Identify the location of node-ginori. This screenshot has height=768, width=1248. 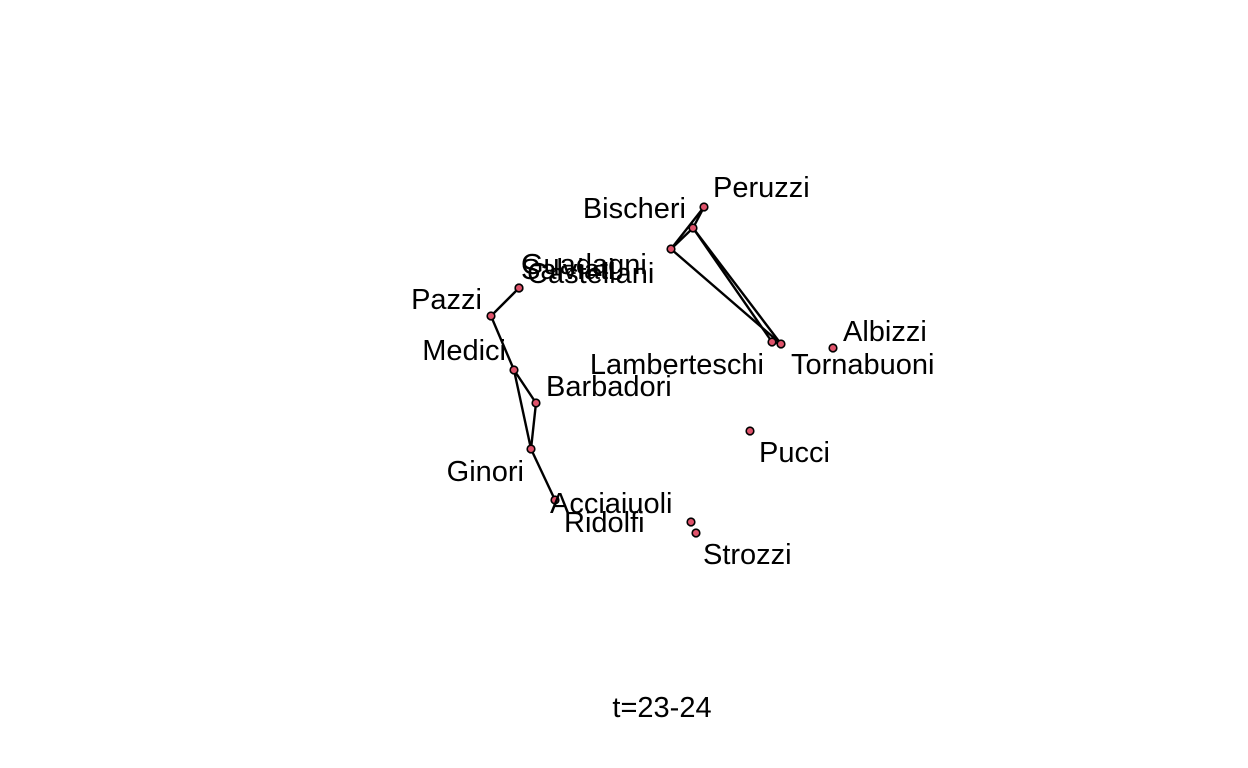
(531, 449).